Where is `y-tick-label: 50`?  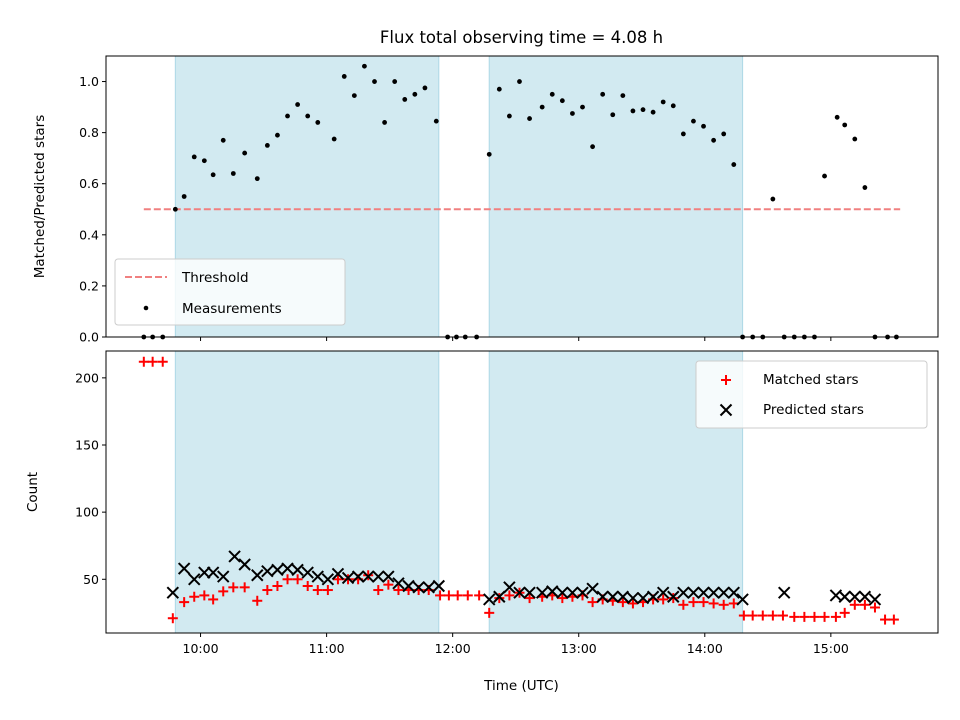
y-tick-label: 50 is located at coordinates (91, 579).